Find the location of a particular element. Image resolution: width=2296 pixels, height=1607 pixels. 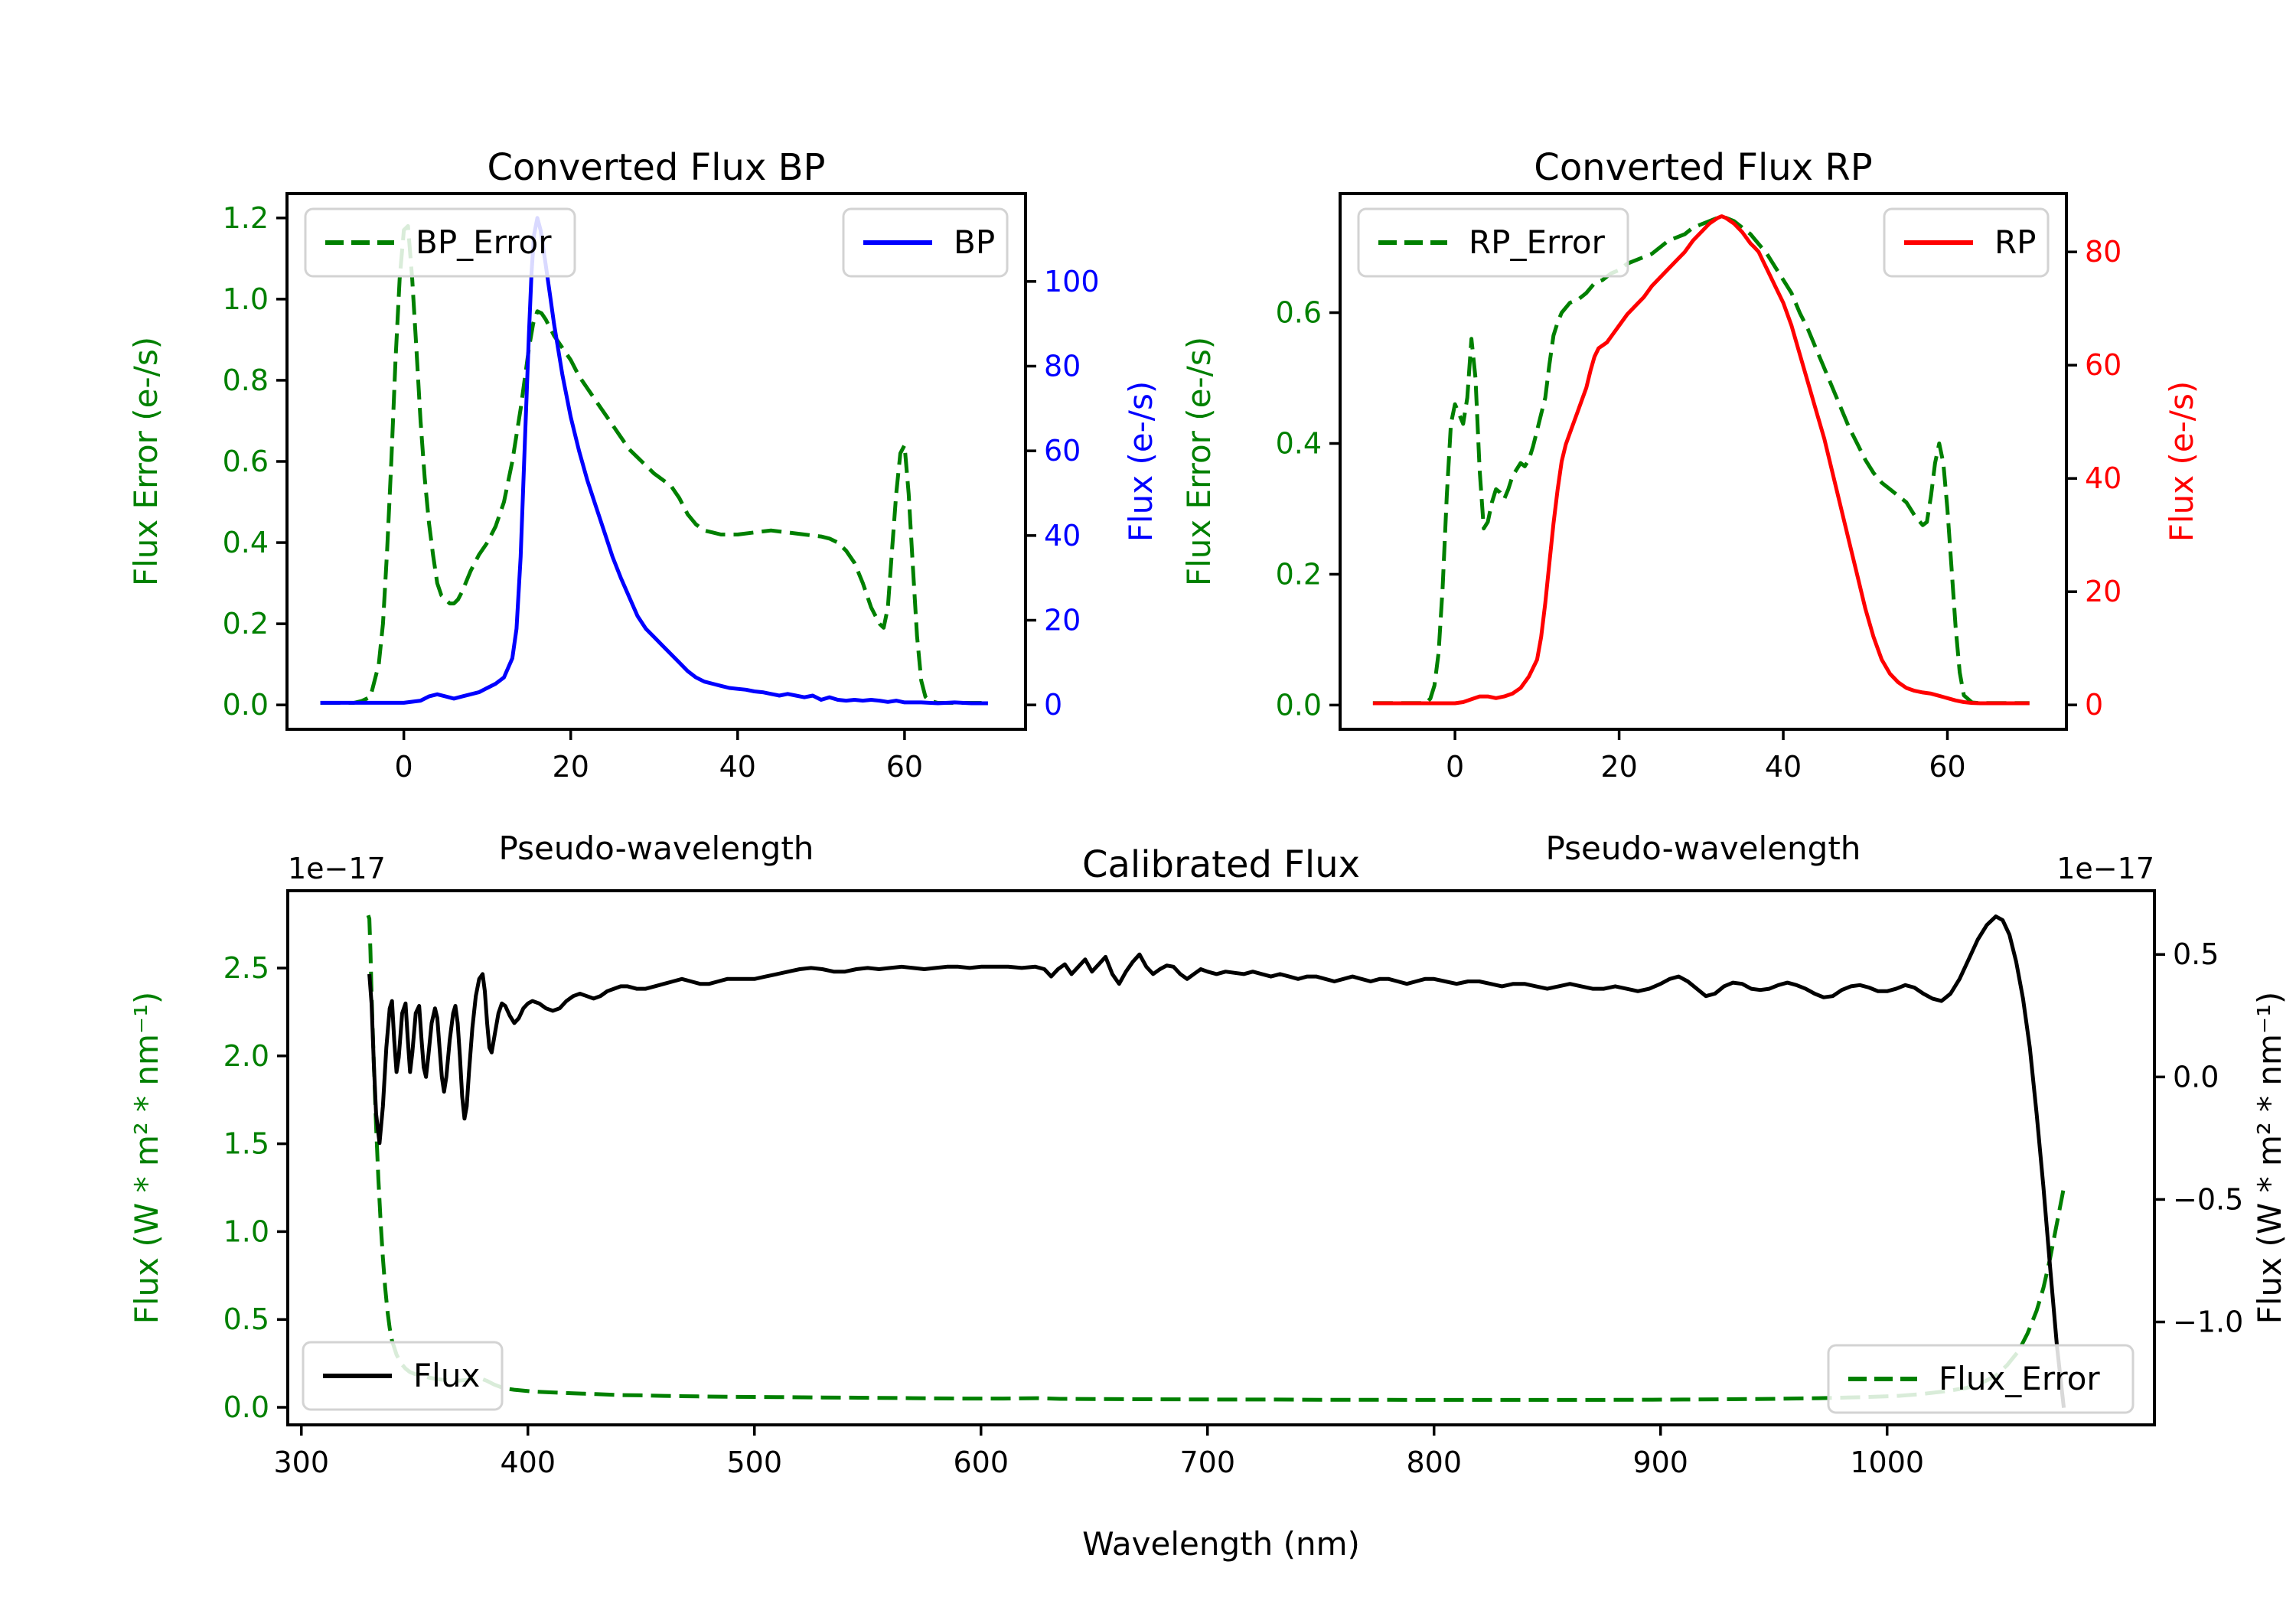

rp-ylabel-right: Flux (e-/s) is located at coordinates (2181, 461).